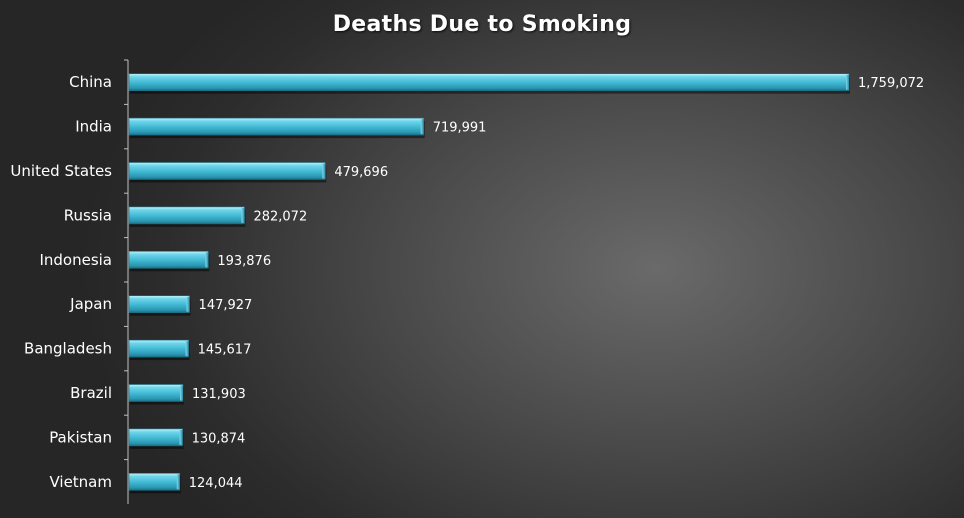  I want to click on category-label: Indonesia, so click(75, 260).